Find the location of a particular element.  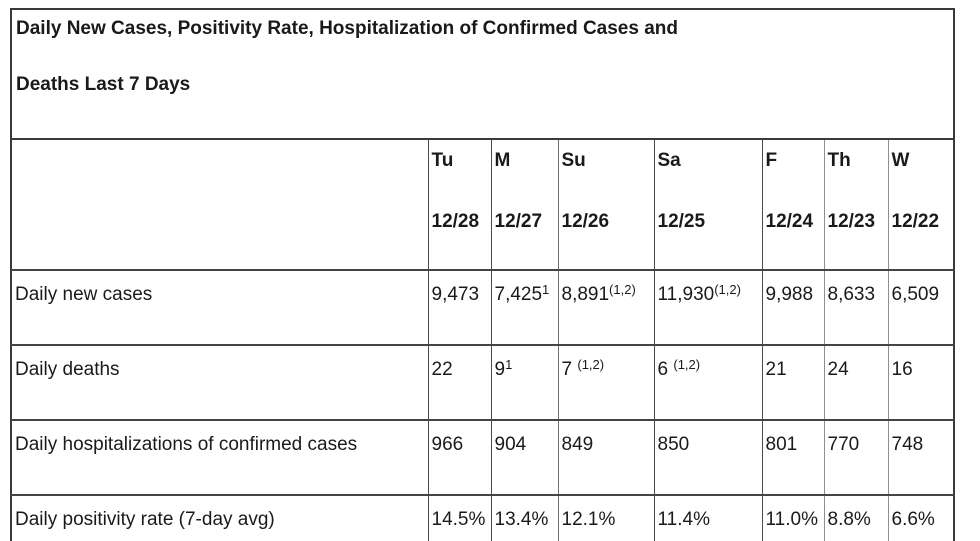

column-day: W is located at coordinates (900, 160).